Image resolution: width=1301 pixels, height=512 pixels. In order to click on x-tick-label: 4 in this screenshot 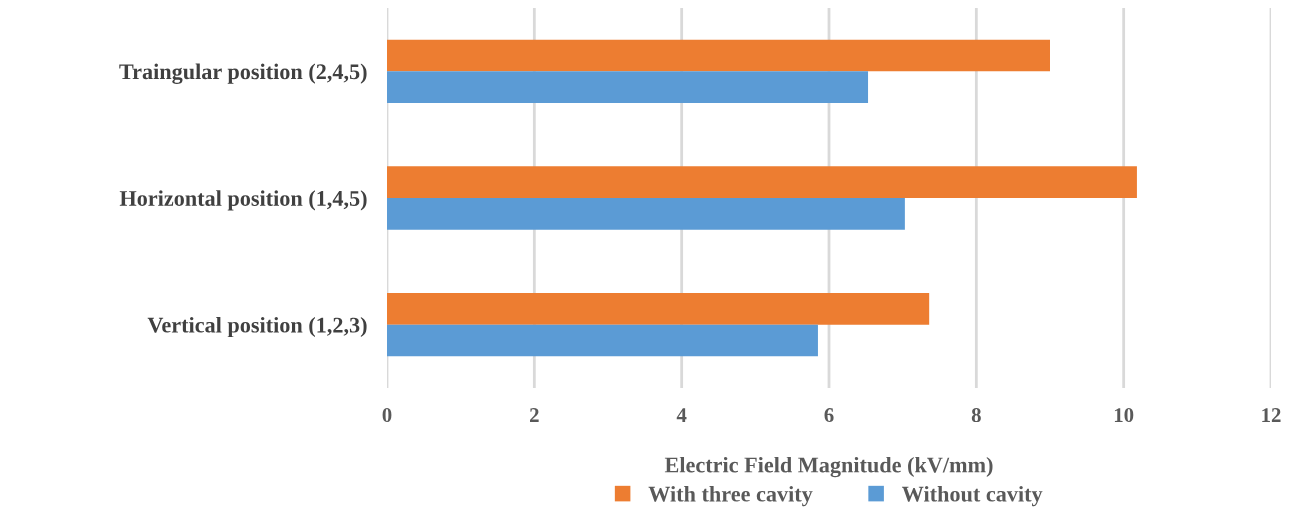, I will do `click(681, 415)`.